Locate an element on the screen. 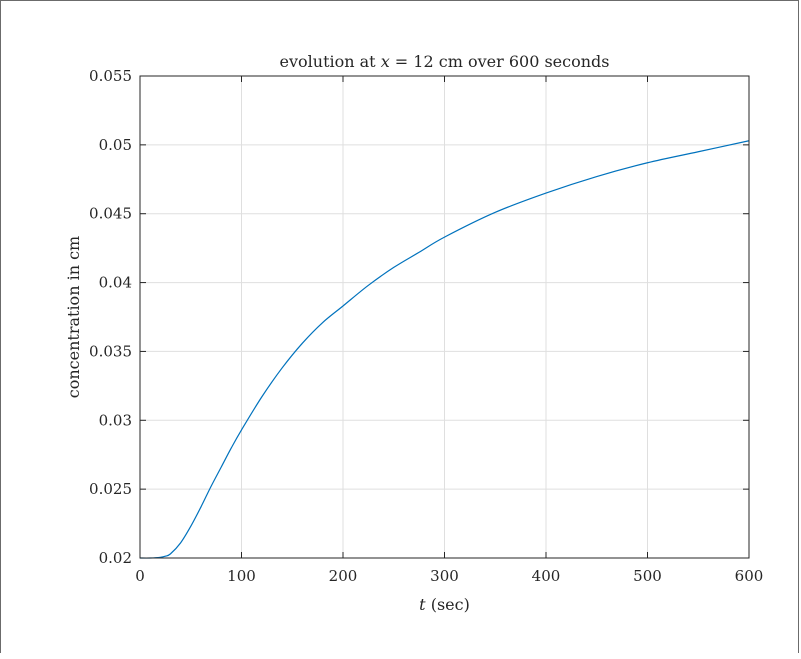 The height and width of the screenshot is (659, 801). x-tick-label: 500 is located at coordinates (647, 576).